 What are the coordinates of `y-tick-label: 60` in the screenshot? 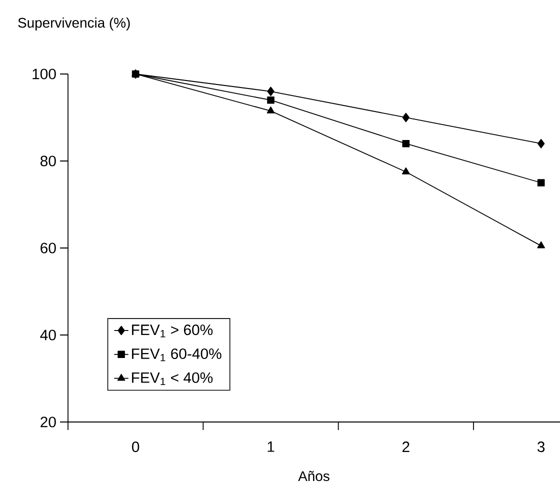 It's located at (48, 248).